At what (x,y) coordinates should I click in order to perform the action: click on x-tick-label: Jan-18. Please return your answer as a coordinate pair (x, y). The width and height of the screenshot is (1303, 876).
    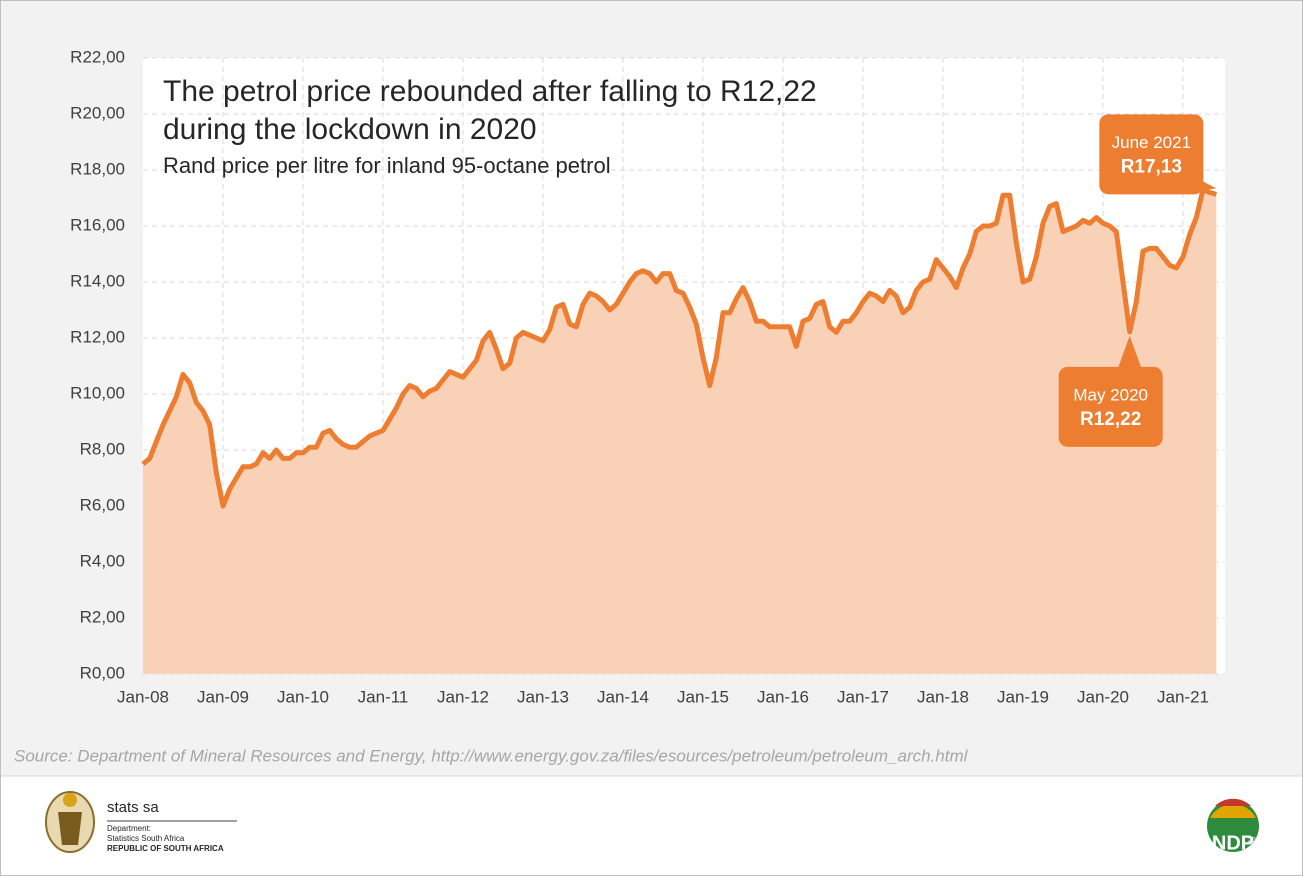
    Looking at the image, I should click on (943, 696).